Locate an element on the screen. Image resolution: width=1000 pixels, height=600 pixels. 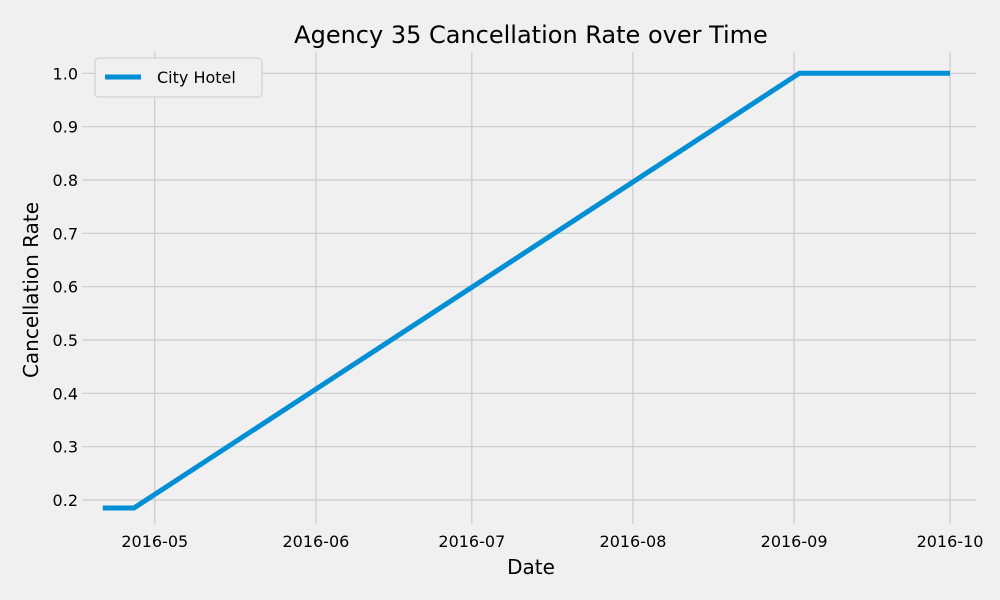
y-tick-label: 0.6 is located at coordinates (65, 287).